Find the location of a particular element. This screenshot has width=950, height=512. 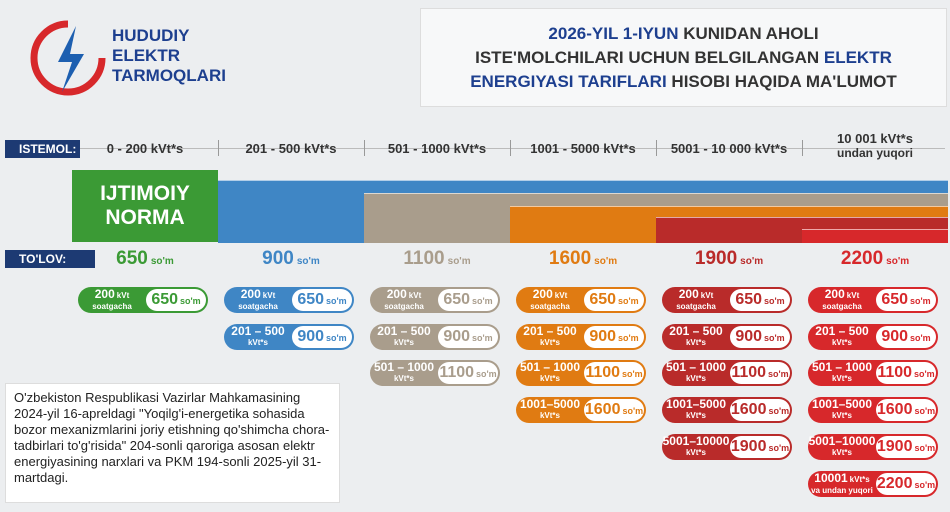

range-text: 201 - 500 kVt*s is located at coordinates (291, 148).